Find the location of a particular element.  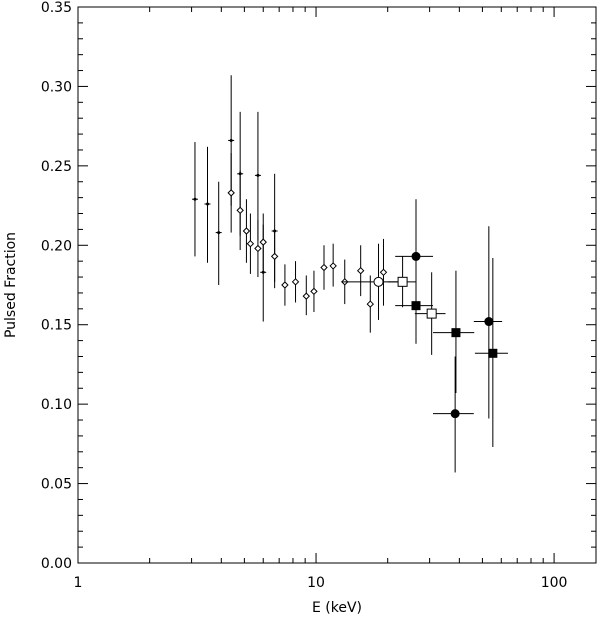

y-axis-title: Pulsed Fraction is located at coordinates (11, 285).